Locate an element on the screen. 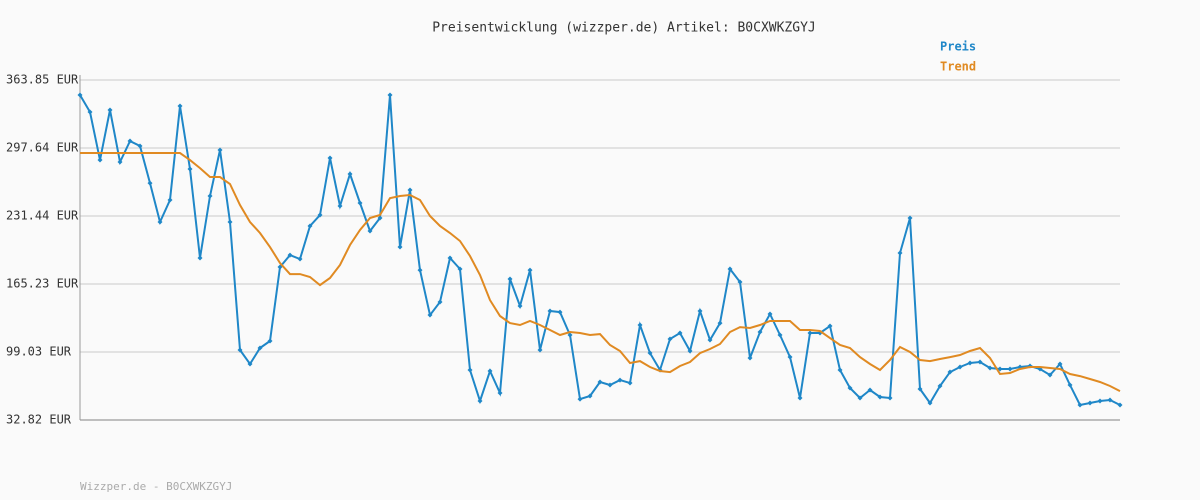 This screenshot has height=500, width=1200. footer: Wizzper.de - B0CXWKZGYJ is located at coordinates (156, 486).